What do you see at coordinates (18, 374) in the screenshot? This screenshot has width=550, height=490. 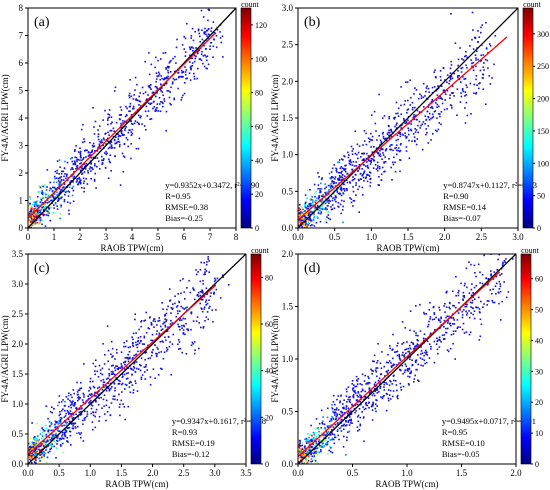 I see `y-tick-label: 1.5` at bounding box center [18, 374].